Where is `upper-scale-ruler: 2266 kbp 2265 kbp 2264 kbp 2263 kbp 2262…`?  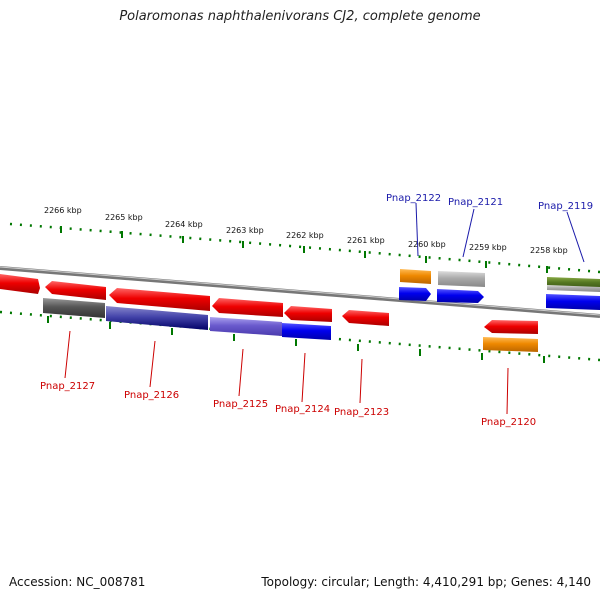 upper-scale-ruler: 2266 kbp 2265 kbp 2264 kbp 2263 kbp 2262… is located at coordinates (304, 240).